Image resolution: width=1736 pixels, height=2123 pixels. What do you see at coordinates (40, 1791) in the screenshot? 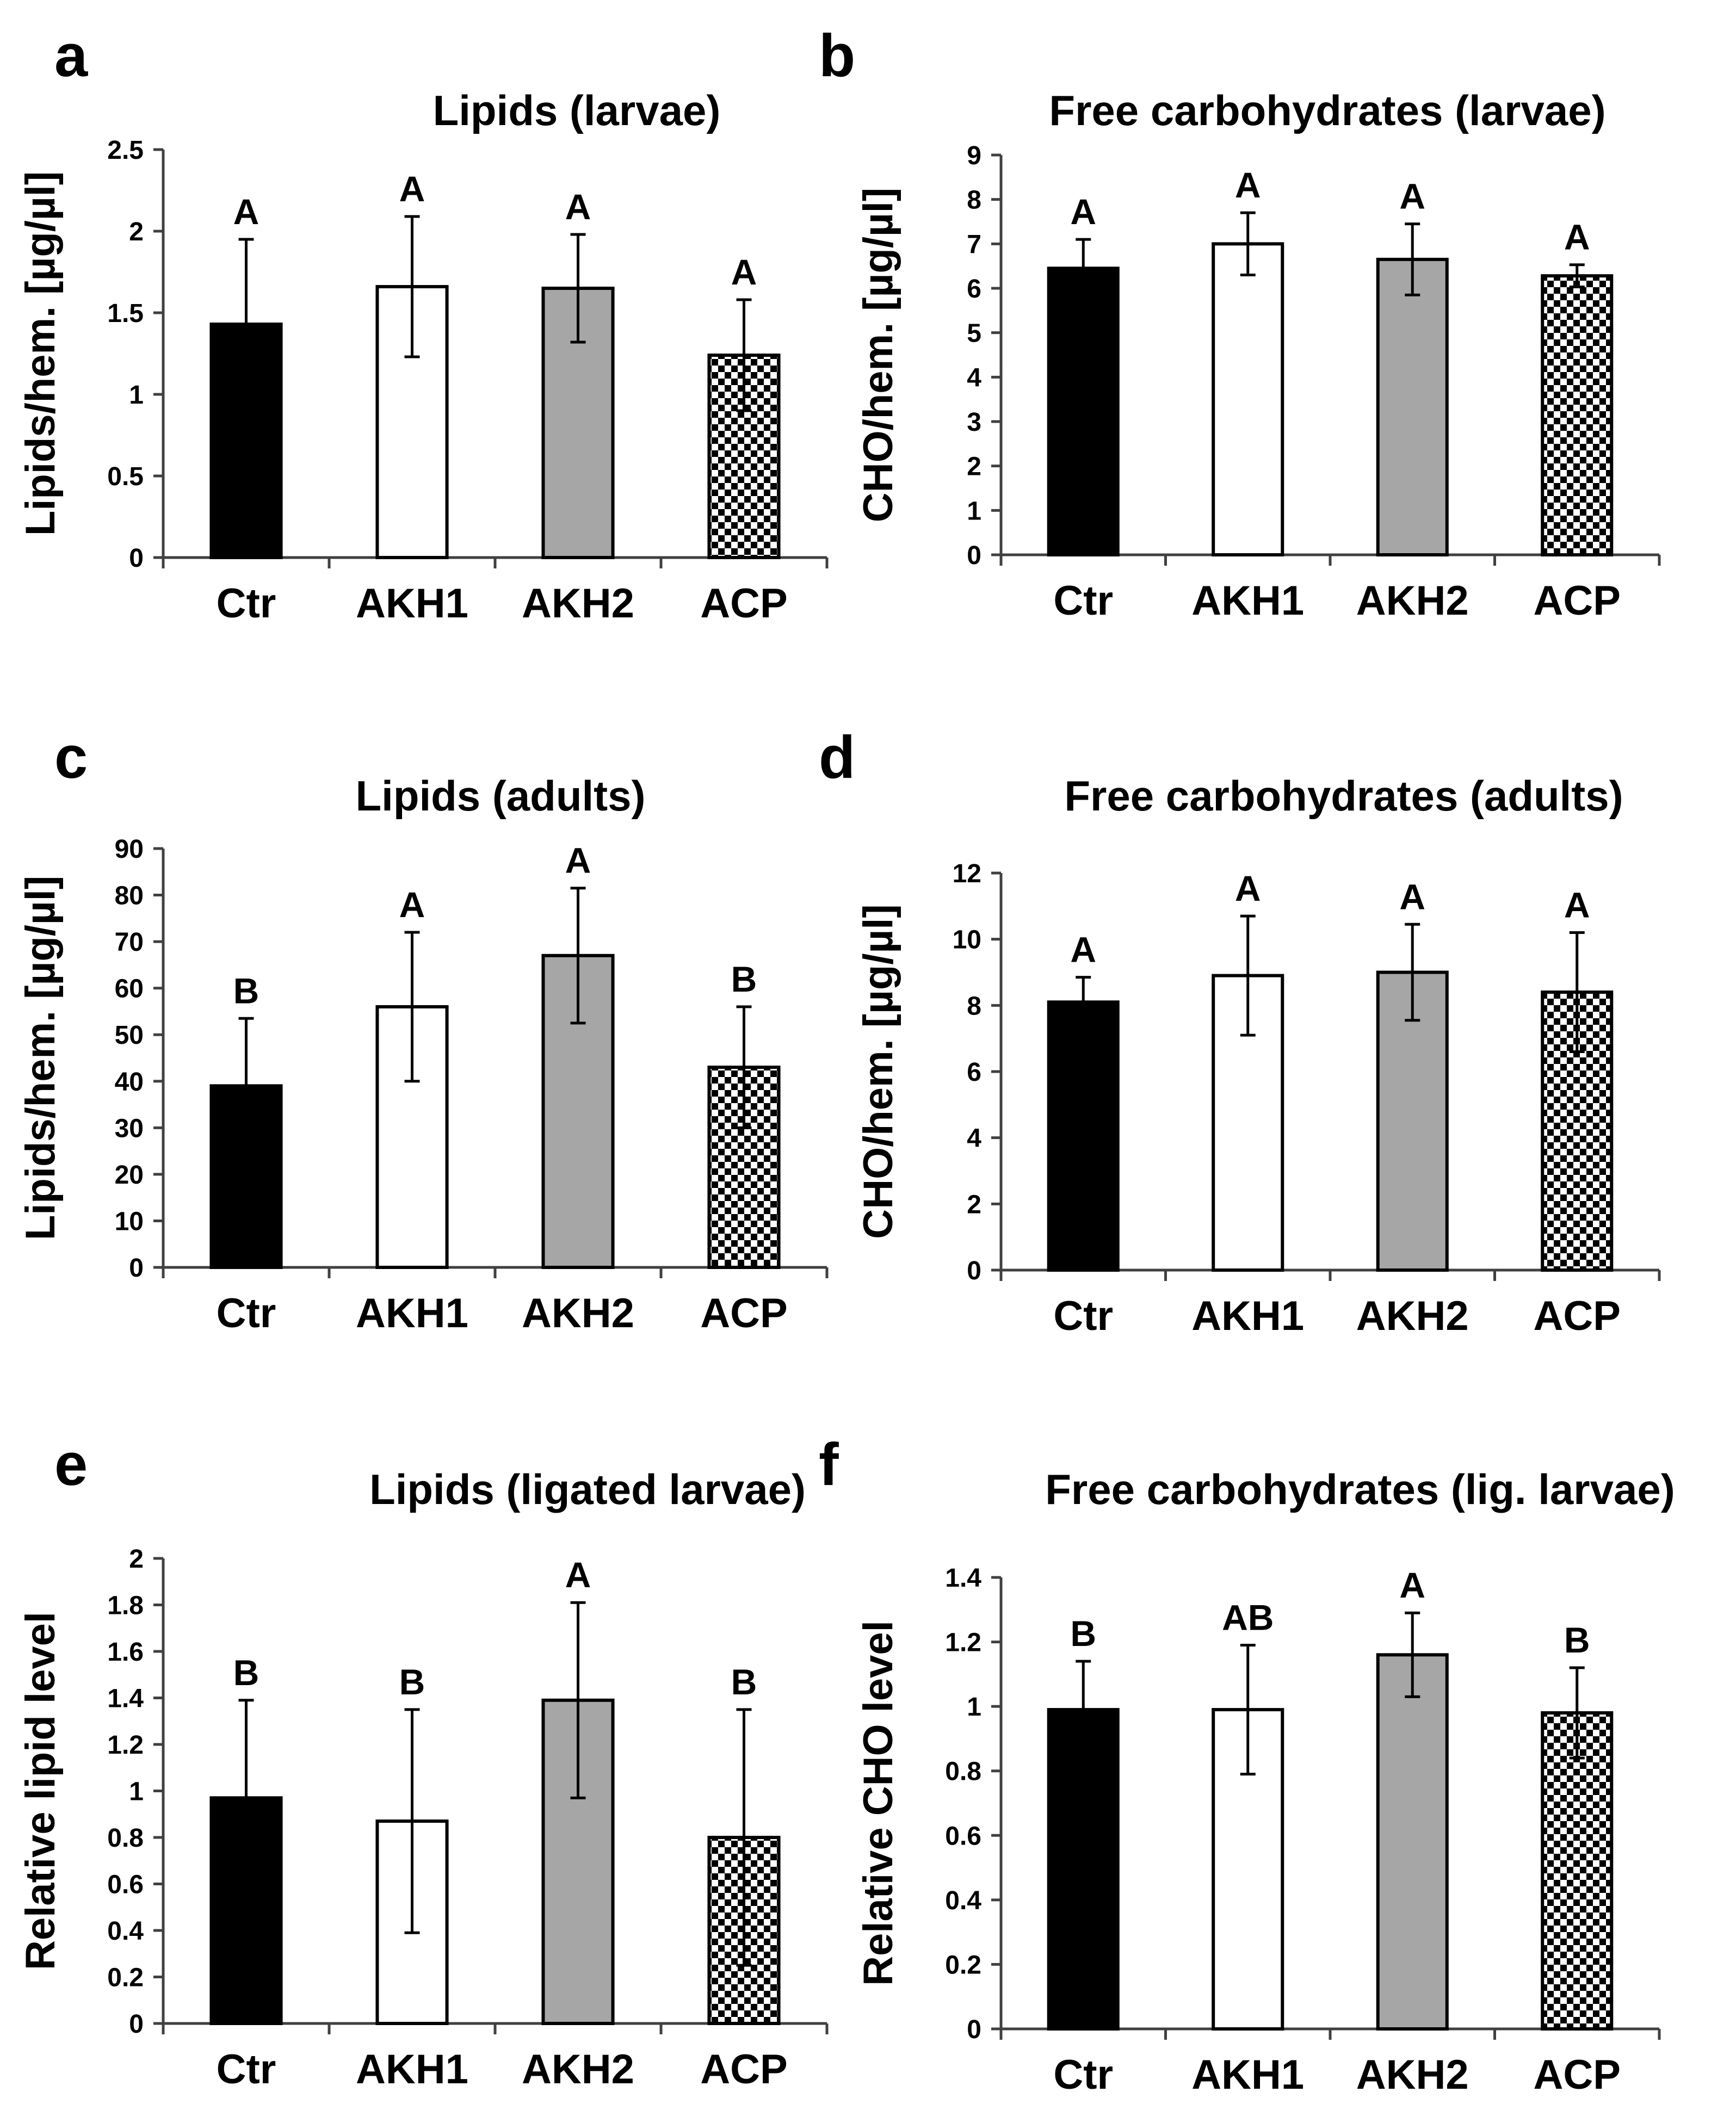
I see `y-axis-label: Relative lipid level` at bounding box center [40, 1791].